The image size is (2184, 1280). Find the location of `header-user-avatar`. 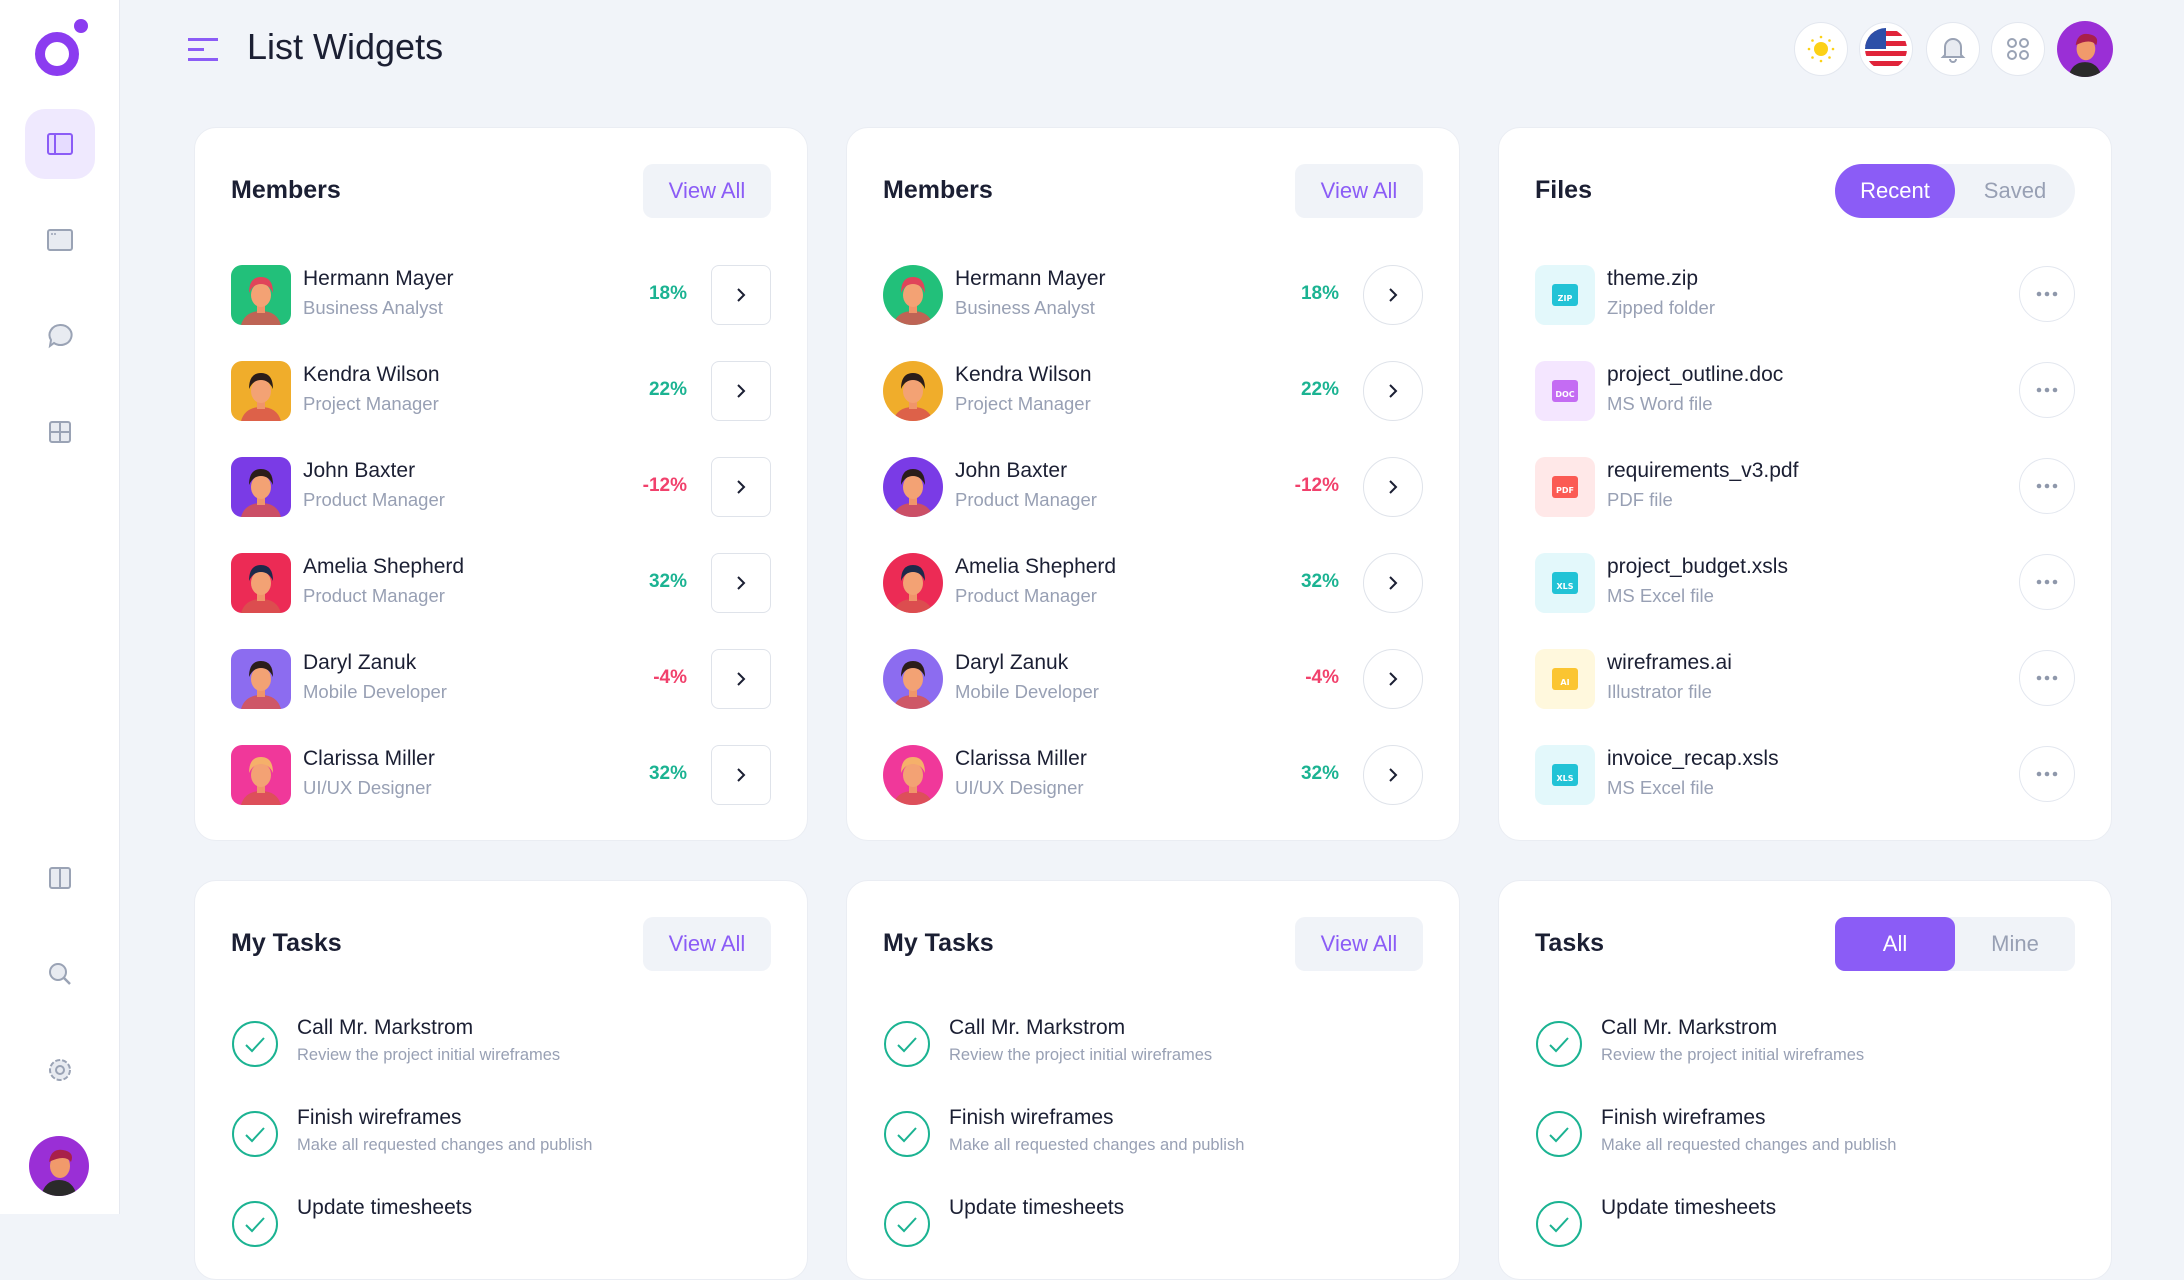

header-user-avatar is located at coordinates (2085, 49).